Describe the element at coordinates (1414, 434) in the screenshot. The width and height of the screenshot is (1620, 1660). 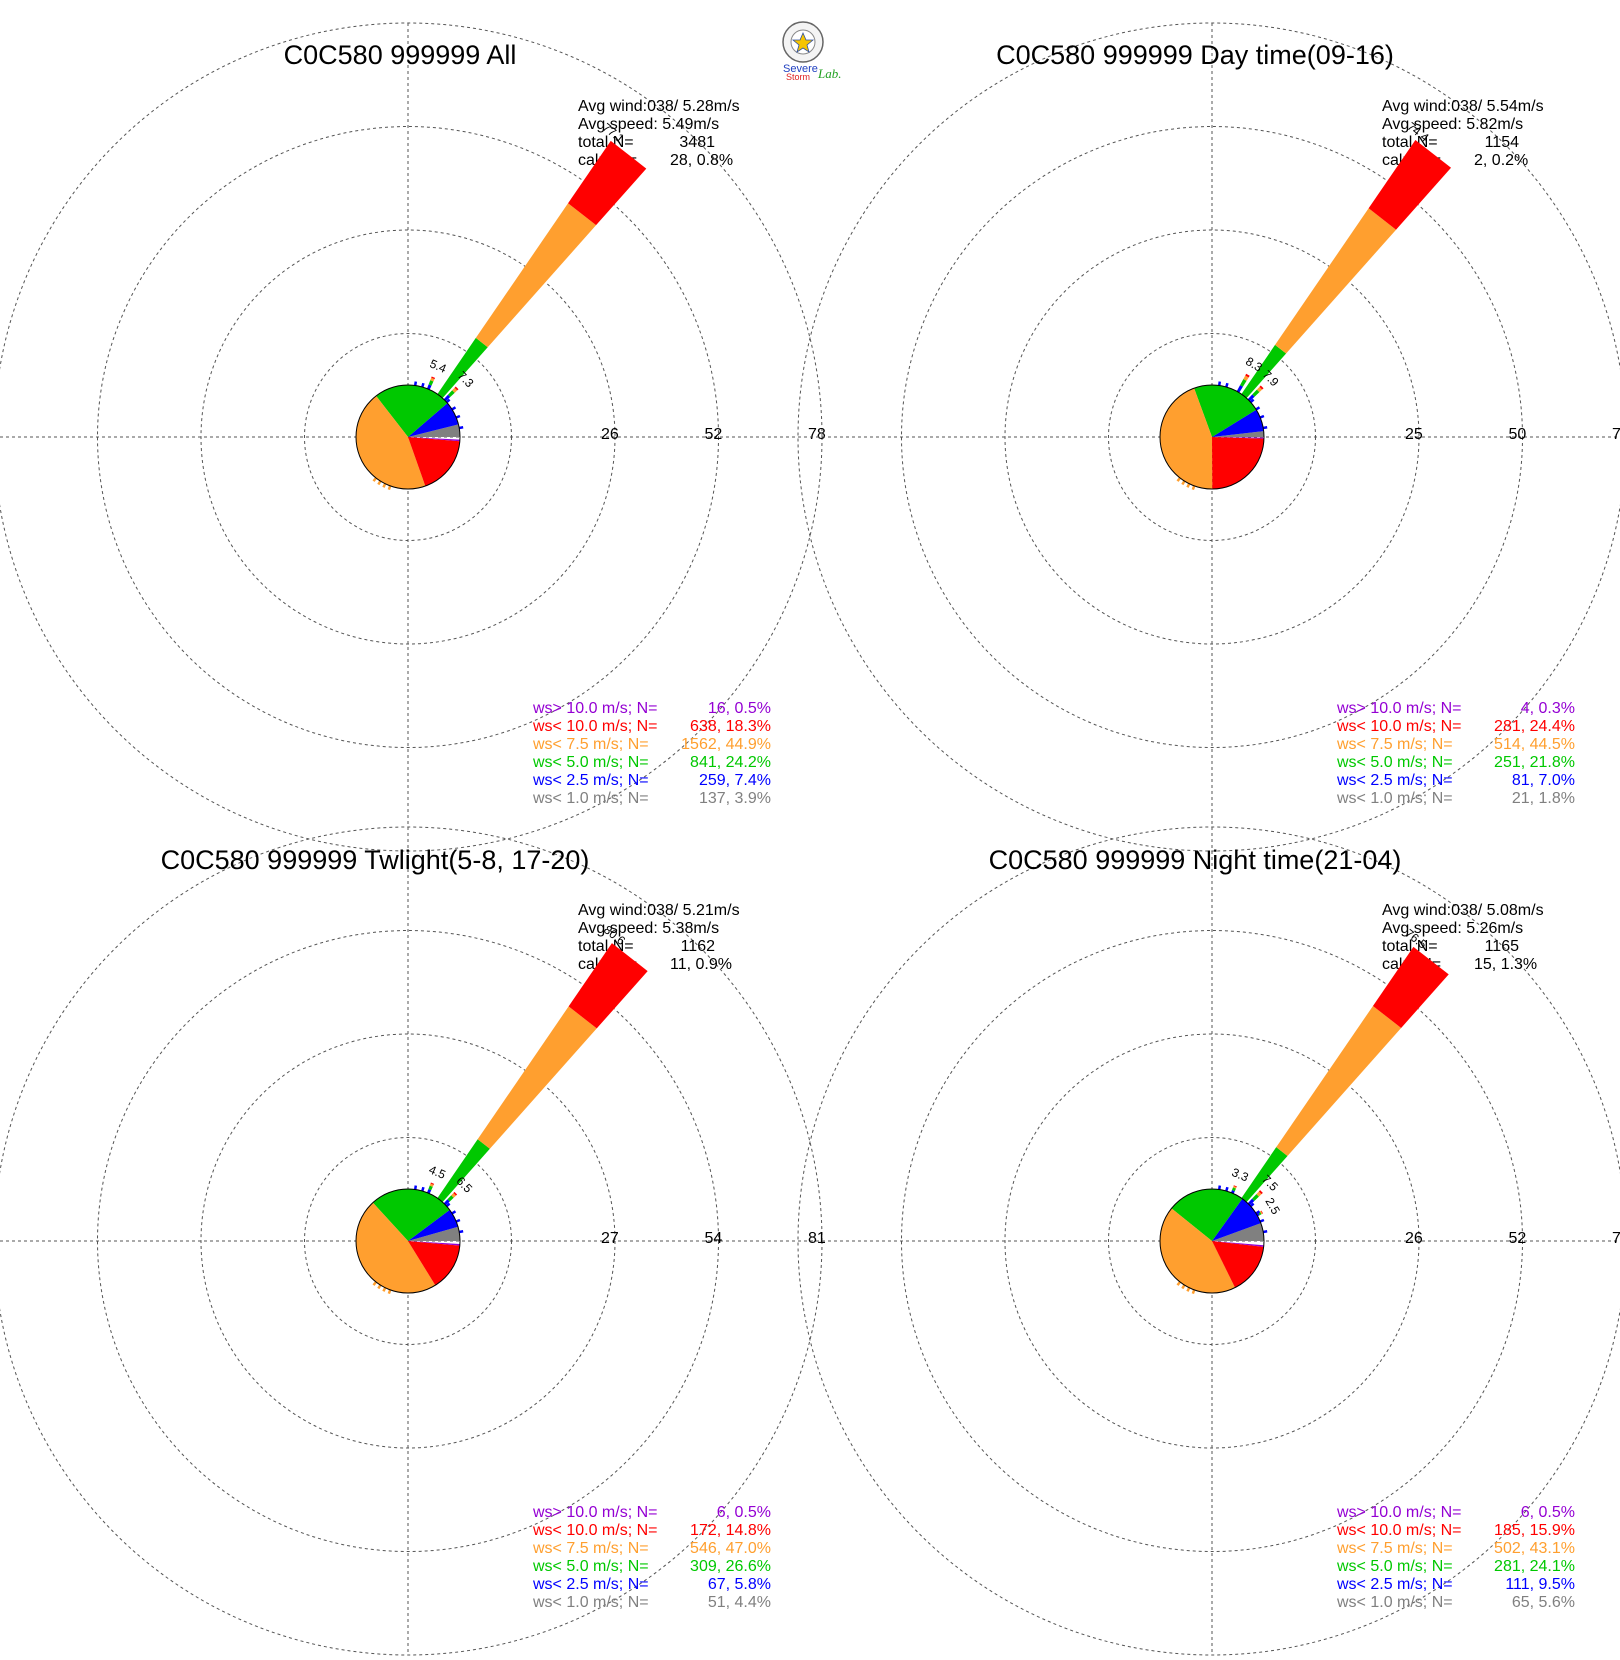
I see `ring-label: 25` at that location.